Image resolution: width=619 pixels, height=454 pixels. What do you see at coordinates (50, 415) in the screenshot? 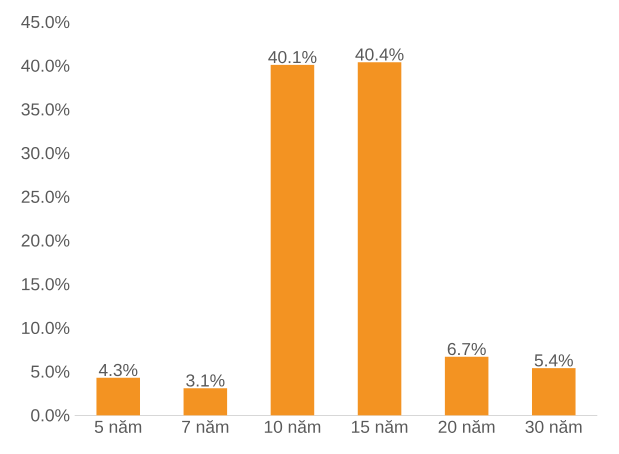
I see `y-tick-label: 0.0%` at bounding box center [50, 415].